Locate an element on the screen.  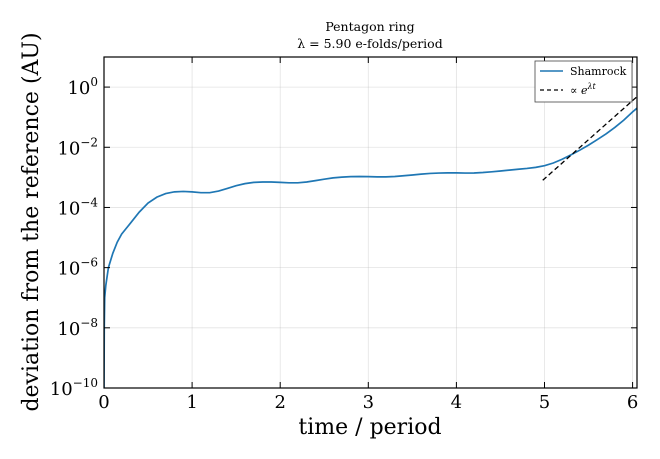
x-tick-label: 6 is located at coordinates (632, 402).